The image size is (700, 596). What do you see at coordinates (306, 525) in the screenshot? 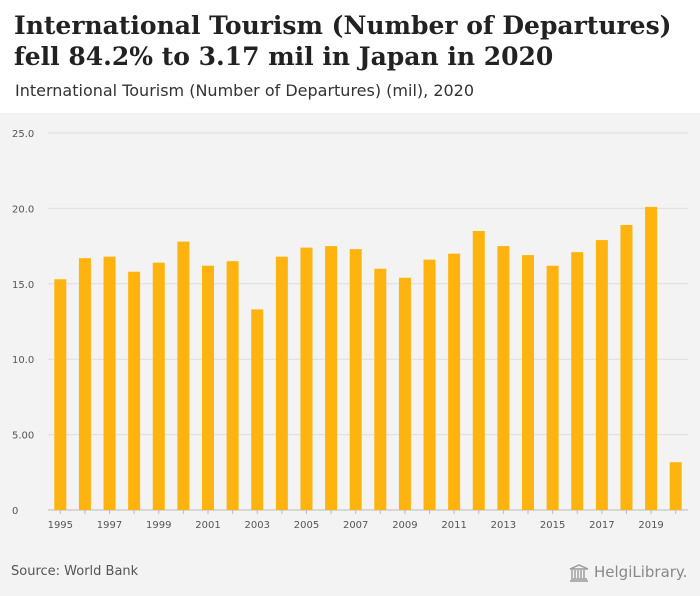
I see `x-tick-label: 2005` at bounding box center [306, 525].